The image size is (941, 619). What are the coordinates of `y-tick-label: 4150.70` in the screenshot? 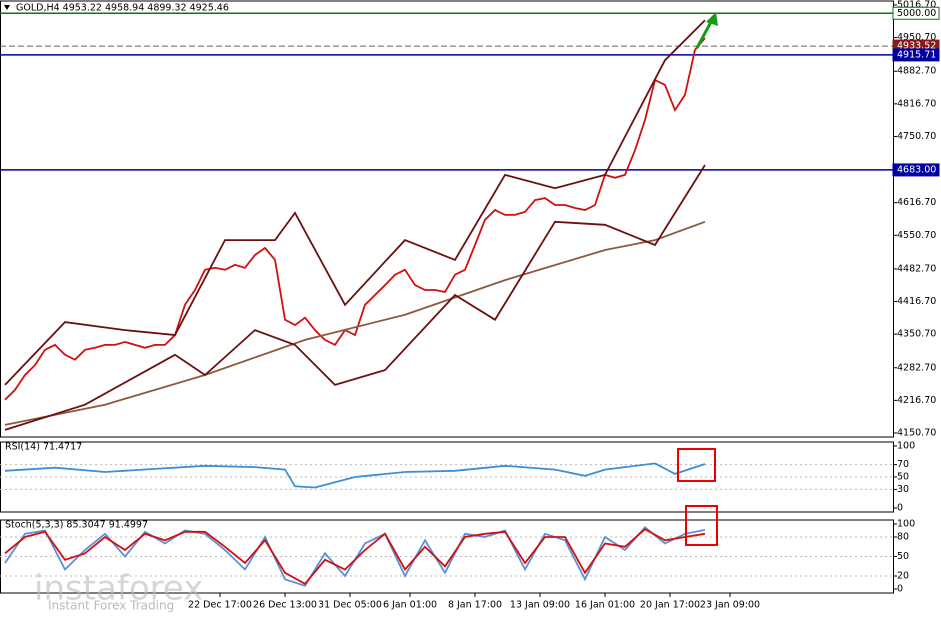 It's located at (916, 433).